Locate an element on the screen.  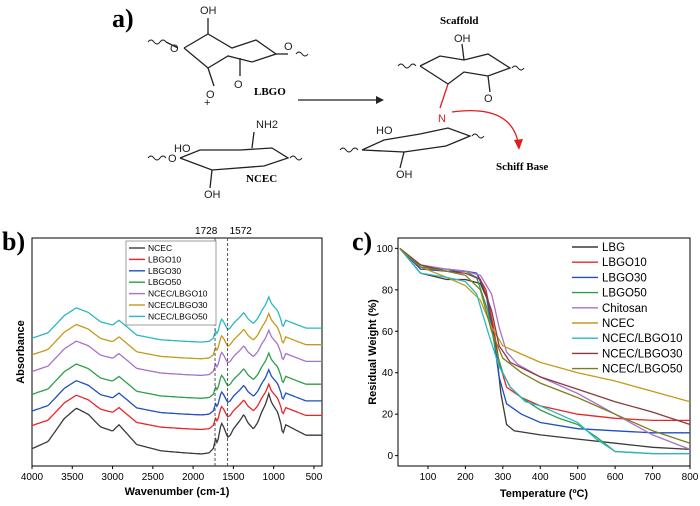
schiff-base-arrow is located at coordinates (485, 126).